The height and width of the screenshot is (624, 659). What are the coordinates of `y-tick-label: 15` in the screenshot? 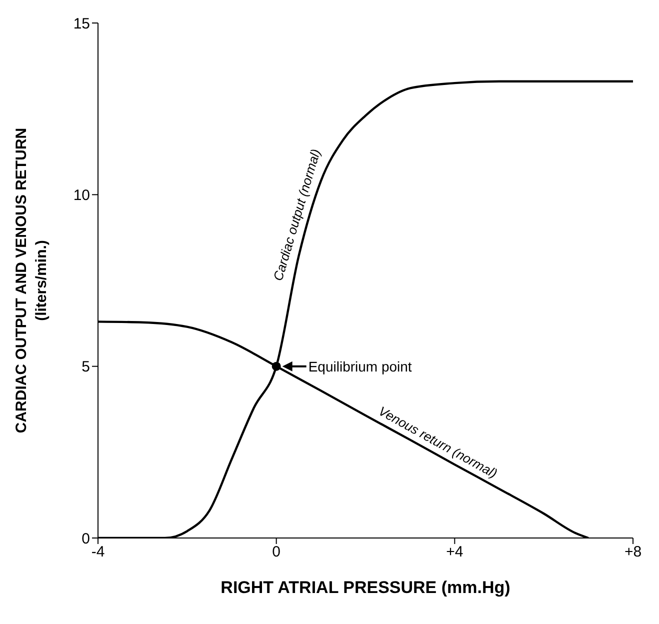 It's located at (81, 23).